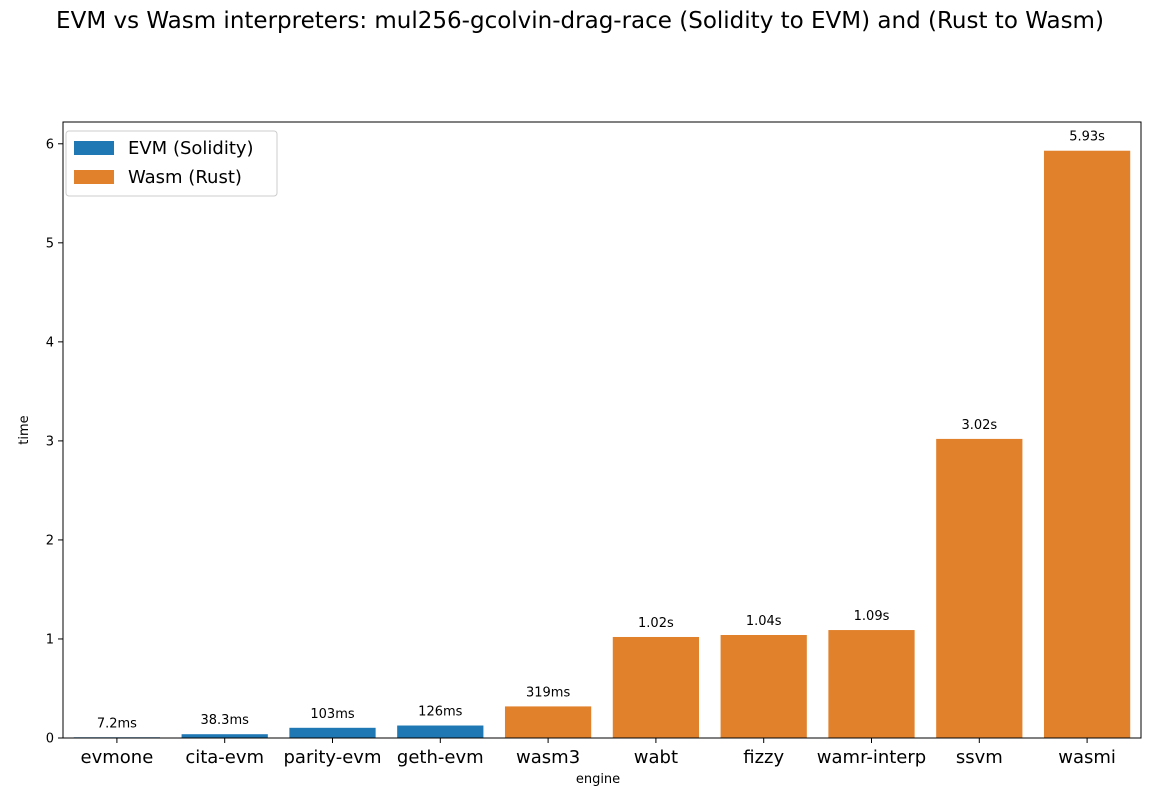 Image resolution: width=1160 pixels, height=796 pixels. Describe the element at coordinates (872, 616) in the screenshot. I see `data-label-wamr-interp: 1.09s` at that location.